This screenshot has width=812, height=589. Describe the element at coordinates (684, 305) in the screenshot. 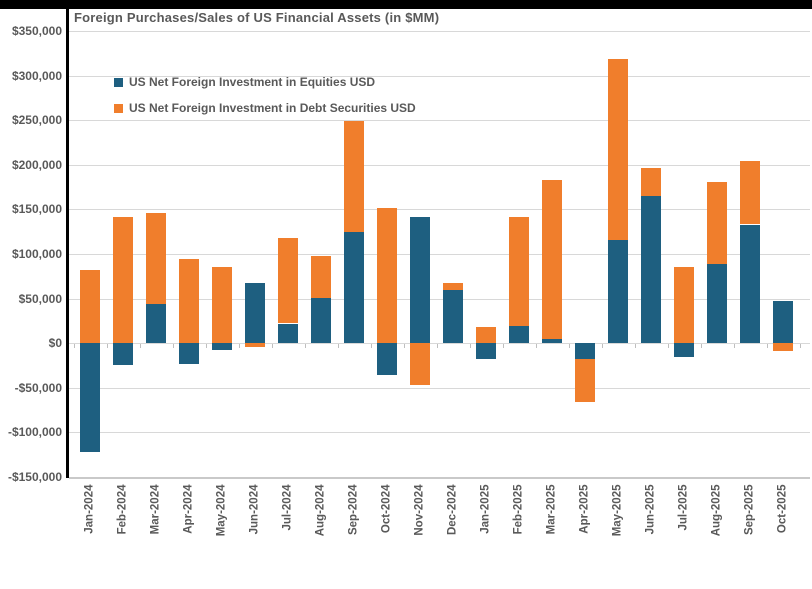

I see `bar-segment-debt-Jul-2025` at that location.